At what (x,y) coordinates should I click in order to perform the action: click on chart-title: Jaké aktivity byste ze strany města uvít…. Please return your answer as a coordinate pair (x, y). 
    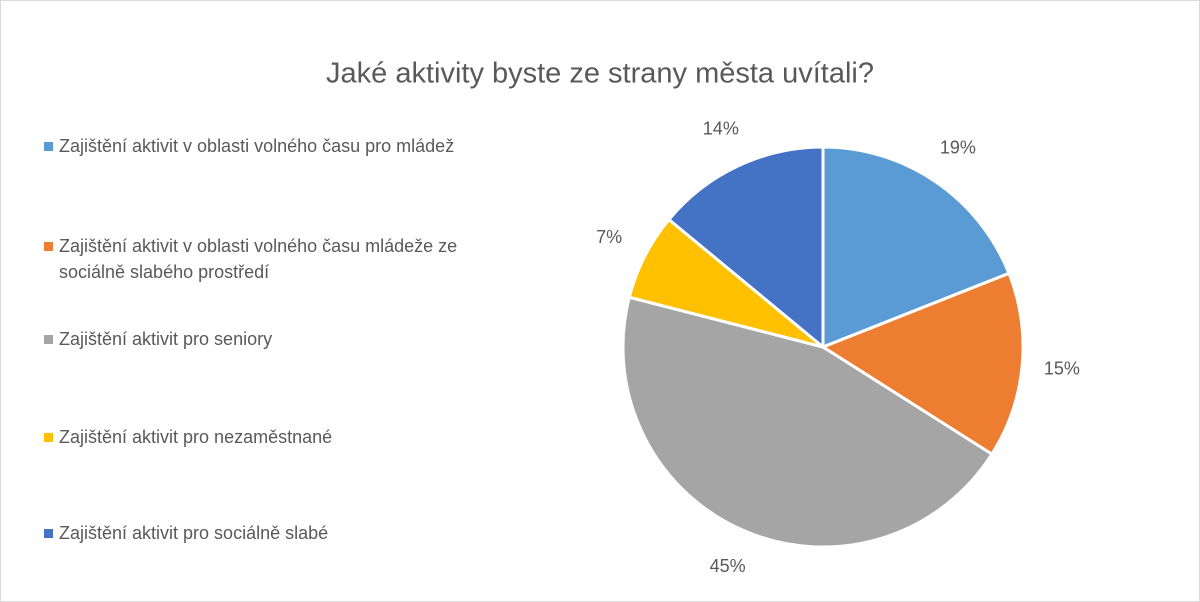
    Looking at the image, I should click on (600, 74).